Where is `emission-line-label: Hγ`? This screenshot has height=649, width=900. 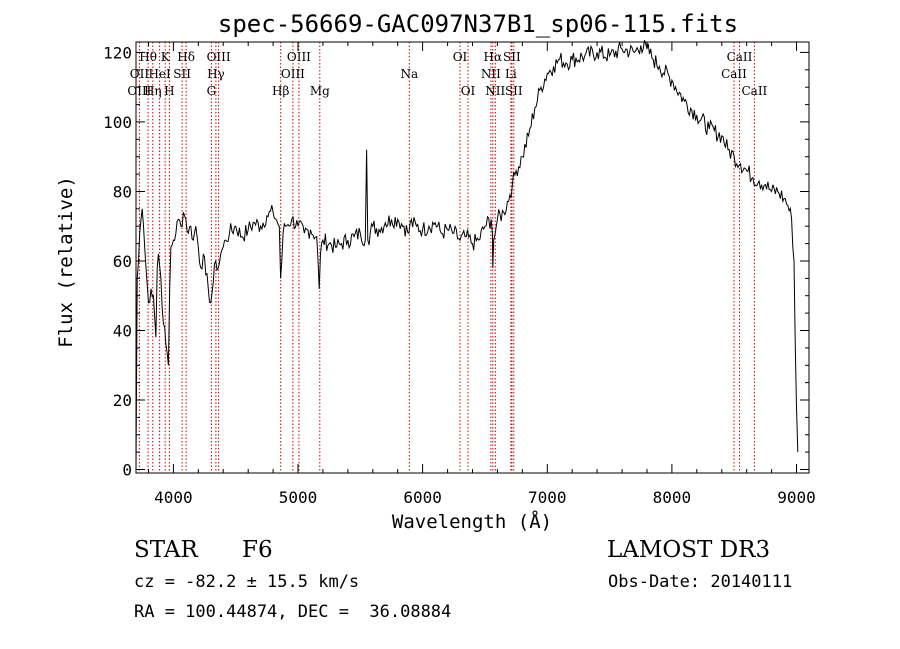 emission-line-label: Hγ is located at coordinates (216, 74).